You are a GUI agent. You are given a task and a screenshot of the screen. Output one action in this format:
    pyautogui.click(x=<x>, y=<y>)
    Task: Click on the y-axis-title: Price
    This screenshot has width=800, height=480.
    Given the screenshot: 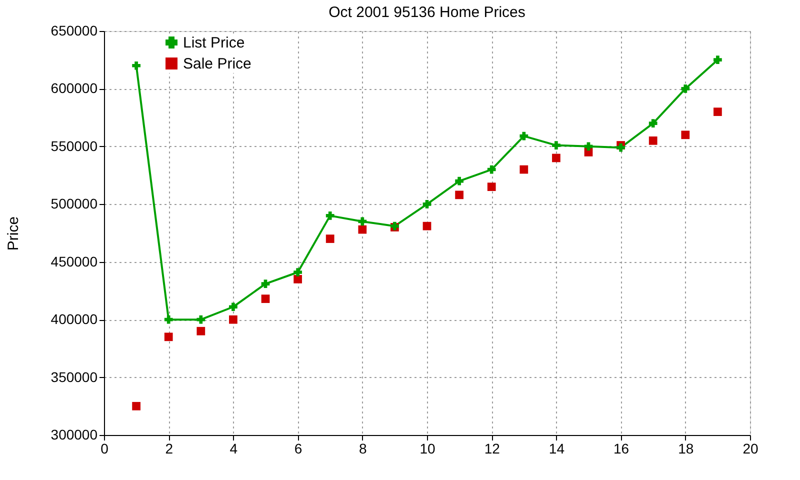 What is the action you would take?
    pyautogui.click(x=13, y=233)
    